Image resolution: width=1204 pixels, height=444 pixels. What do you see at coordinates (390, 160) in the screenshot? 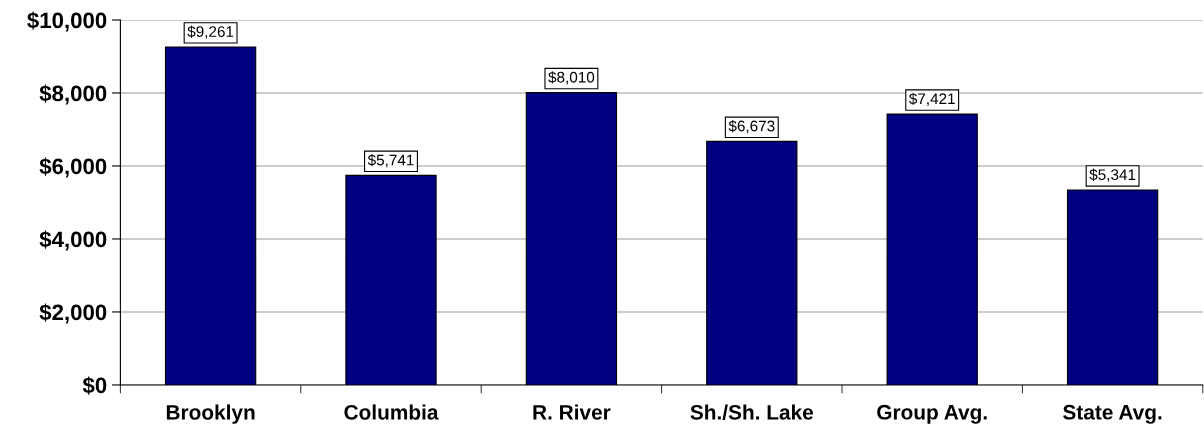
I see `data-label: $5,741` at bounding box center [390, 160].